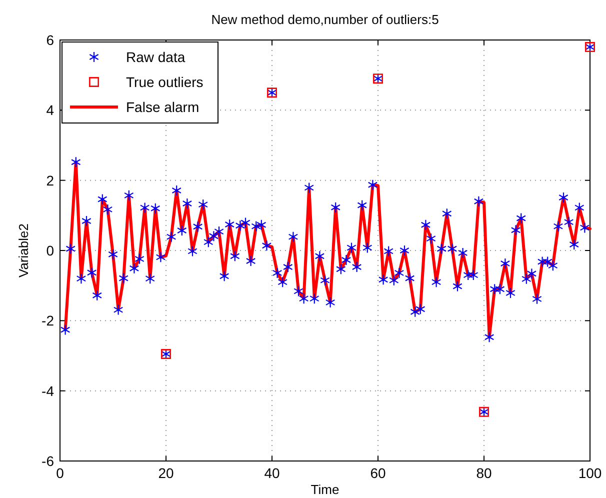  Describe the element at coordinates (378, 473) in the screenshot. I see `x-tick-label: 60` at that location.